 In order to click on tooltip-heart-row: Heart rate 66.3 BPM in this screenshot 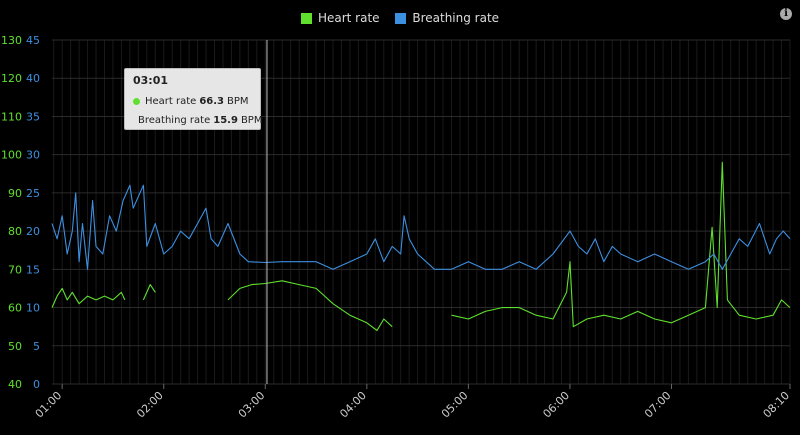, I will do `click(192, 101)`.